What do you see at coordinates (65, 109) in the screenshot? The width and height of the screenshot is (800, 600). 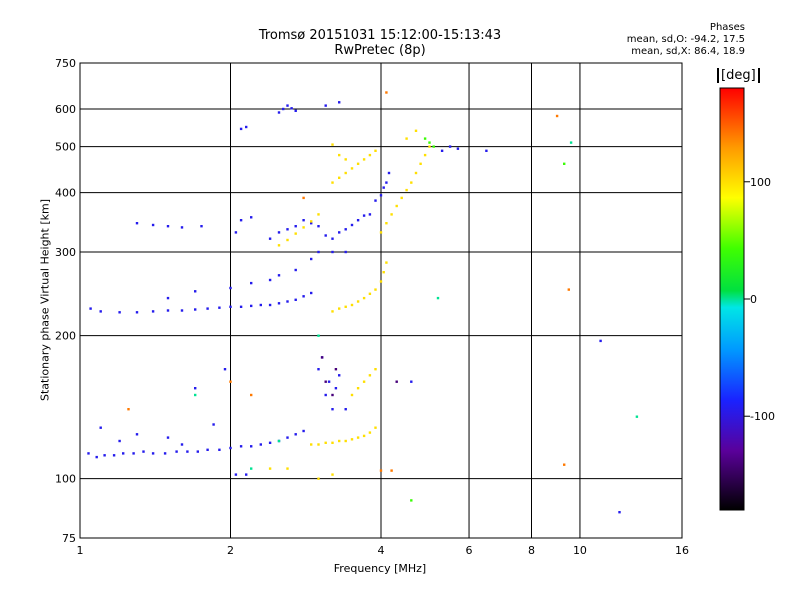 I see `y-tick-label: 600` at bounding box center [65, 109].